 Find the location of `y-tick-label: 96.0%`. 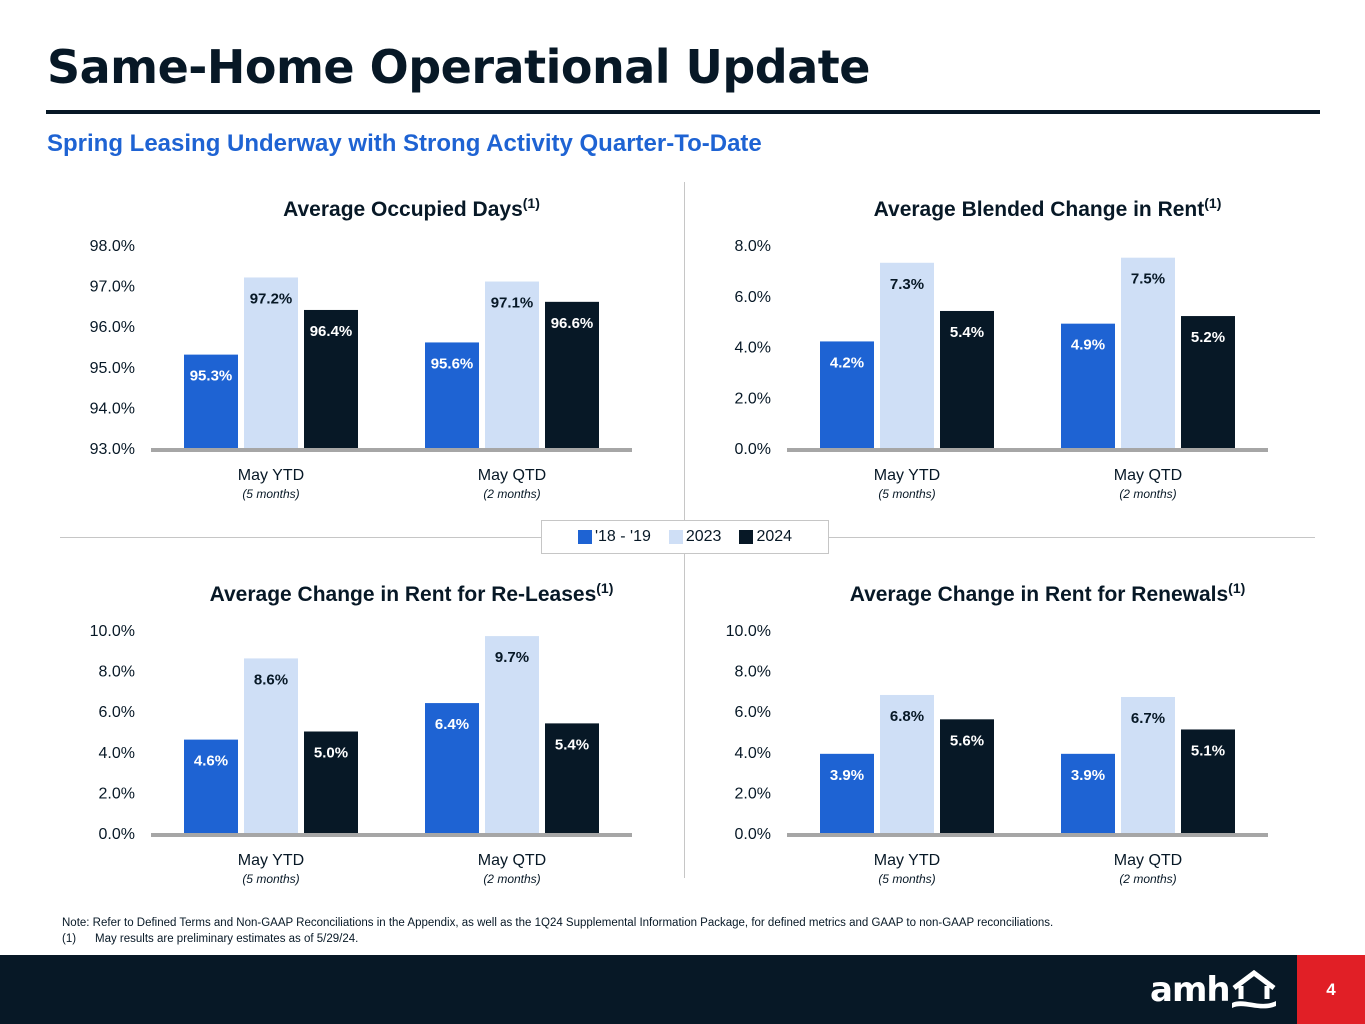

y-tick-label: 96.0% is located at coordinates (112, 327).